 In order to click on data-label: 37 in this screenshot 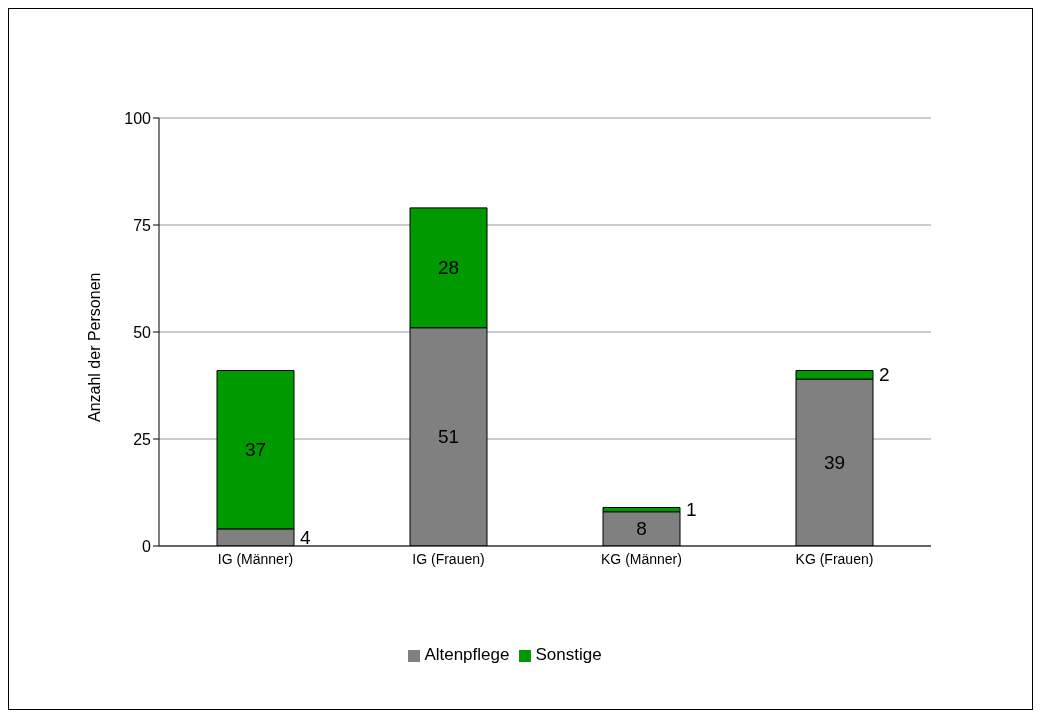, I will do `click(255, 450)`.